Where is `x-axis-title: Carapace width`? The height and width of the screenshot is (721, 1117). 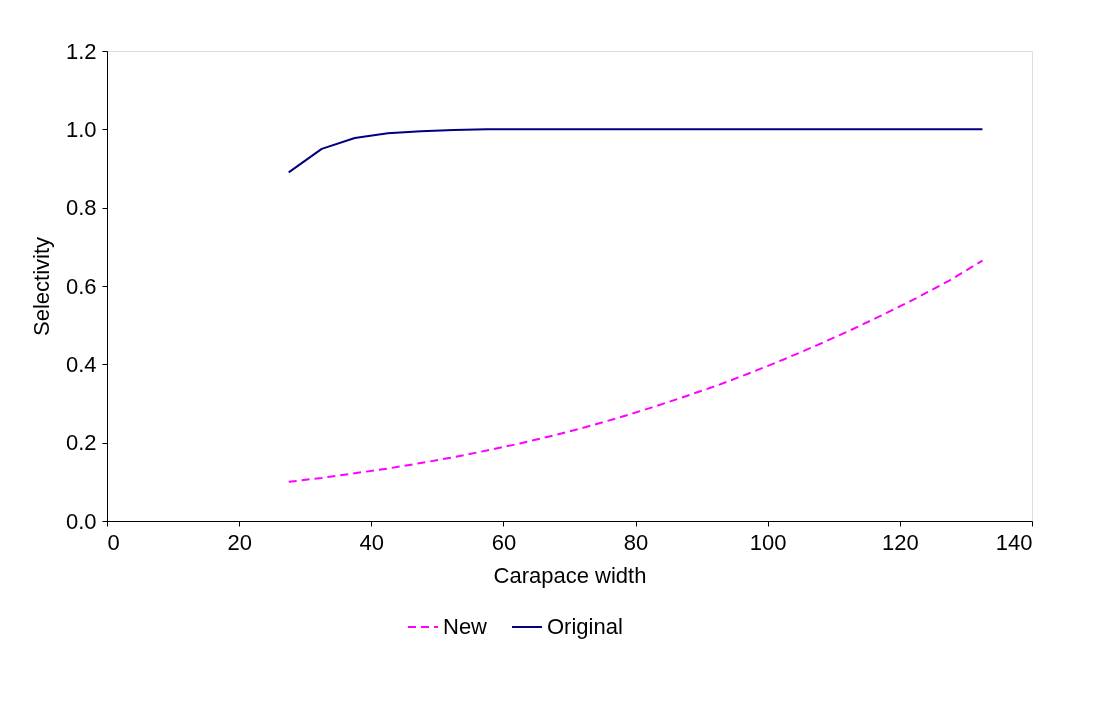 x-axis-title: Carapace width is located at coordinates (570, 575).